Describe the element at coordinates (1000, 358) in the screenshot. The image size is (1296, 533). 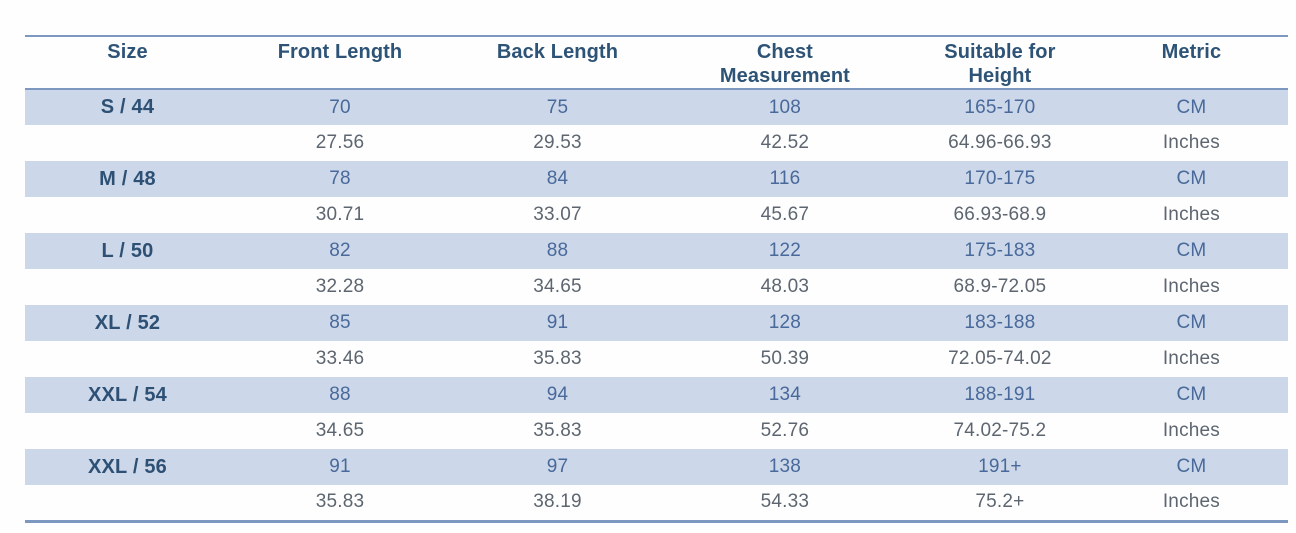
I see `value-cell: 72.05-74.02` at that location.